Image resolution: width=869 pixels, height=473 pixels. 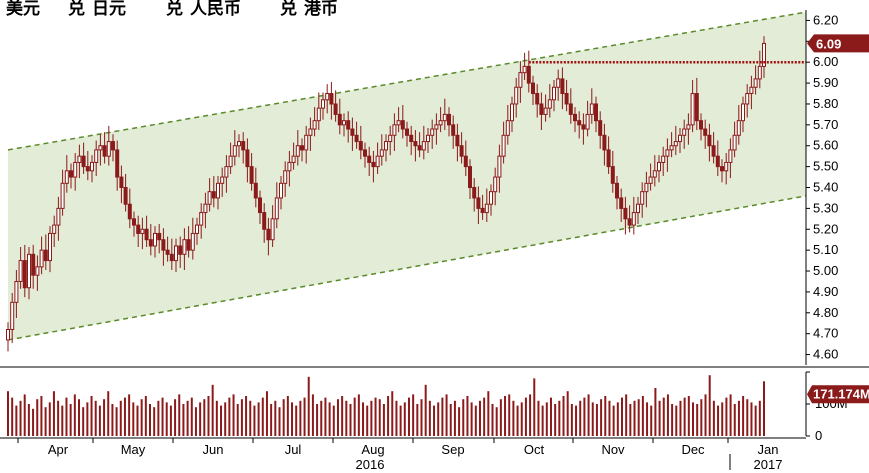 I want to click on price-tick-label: 5.10, so click(x=825, y=249).